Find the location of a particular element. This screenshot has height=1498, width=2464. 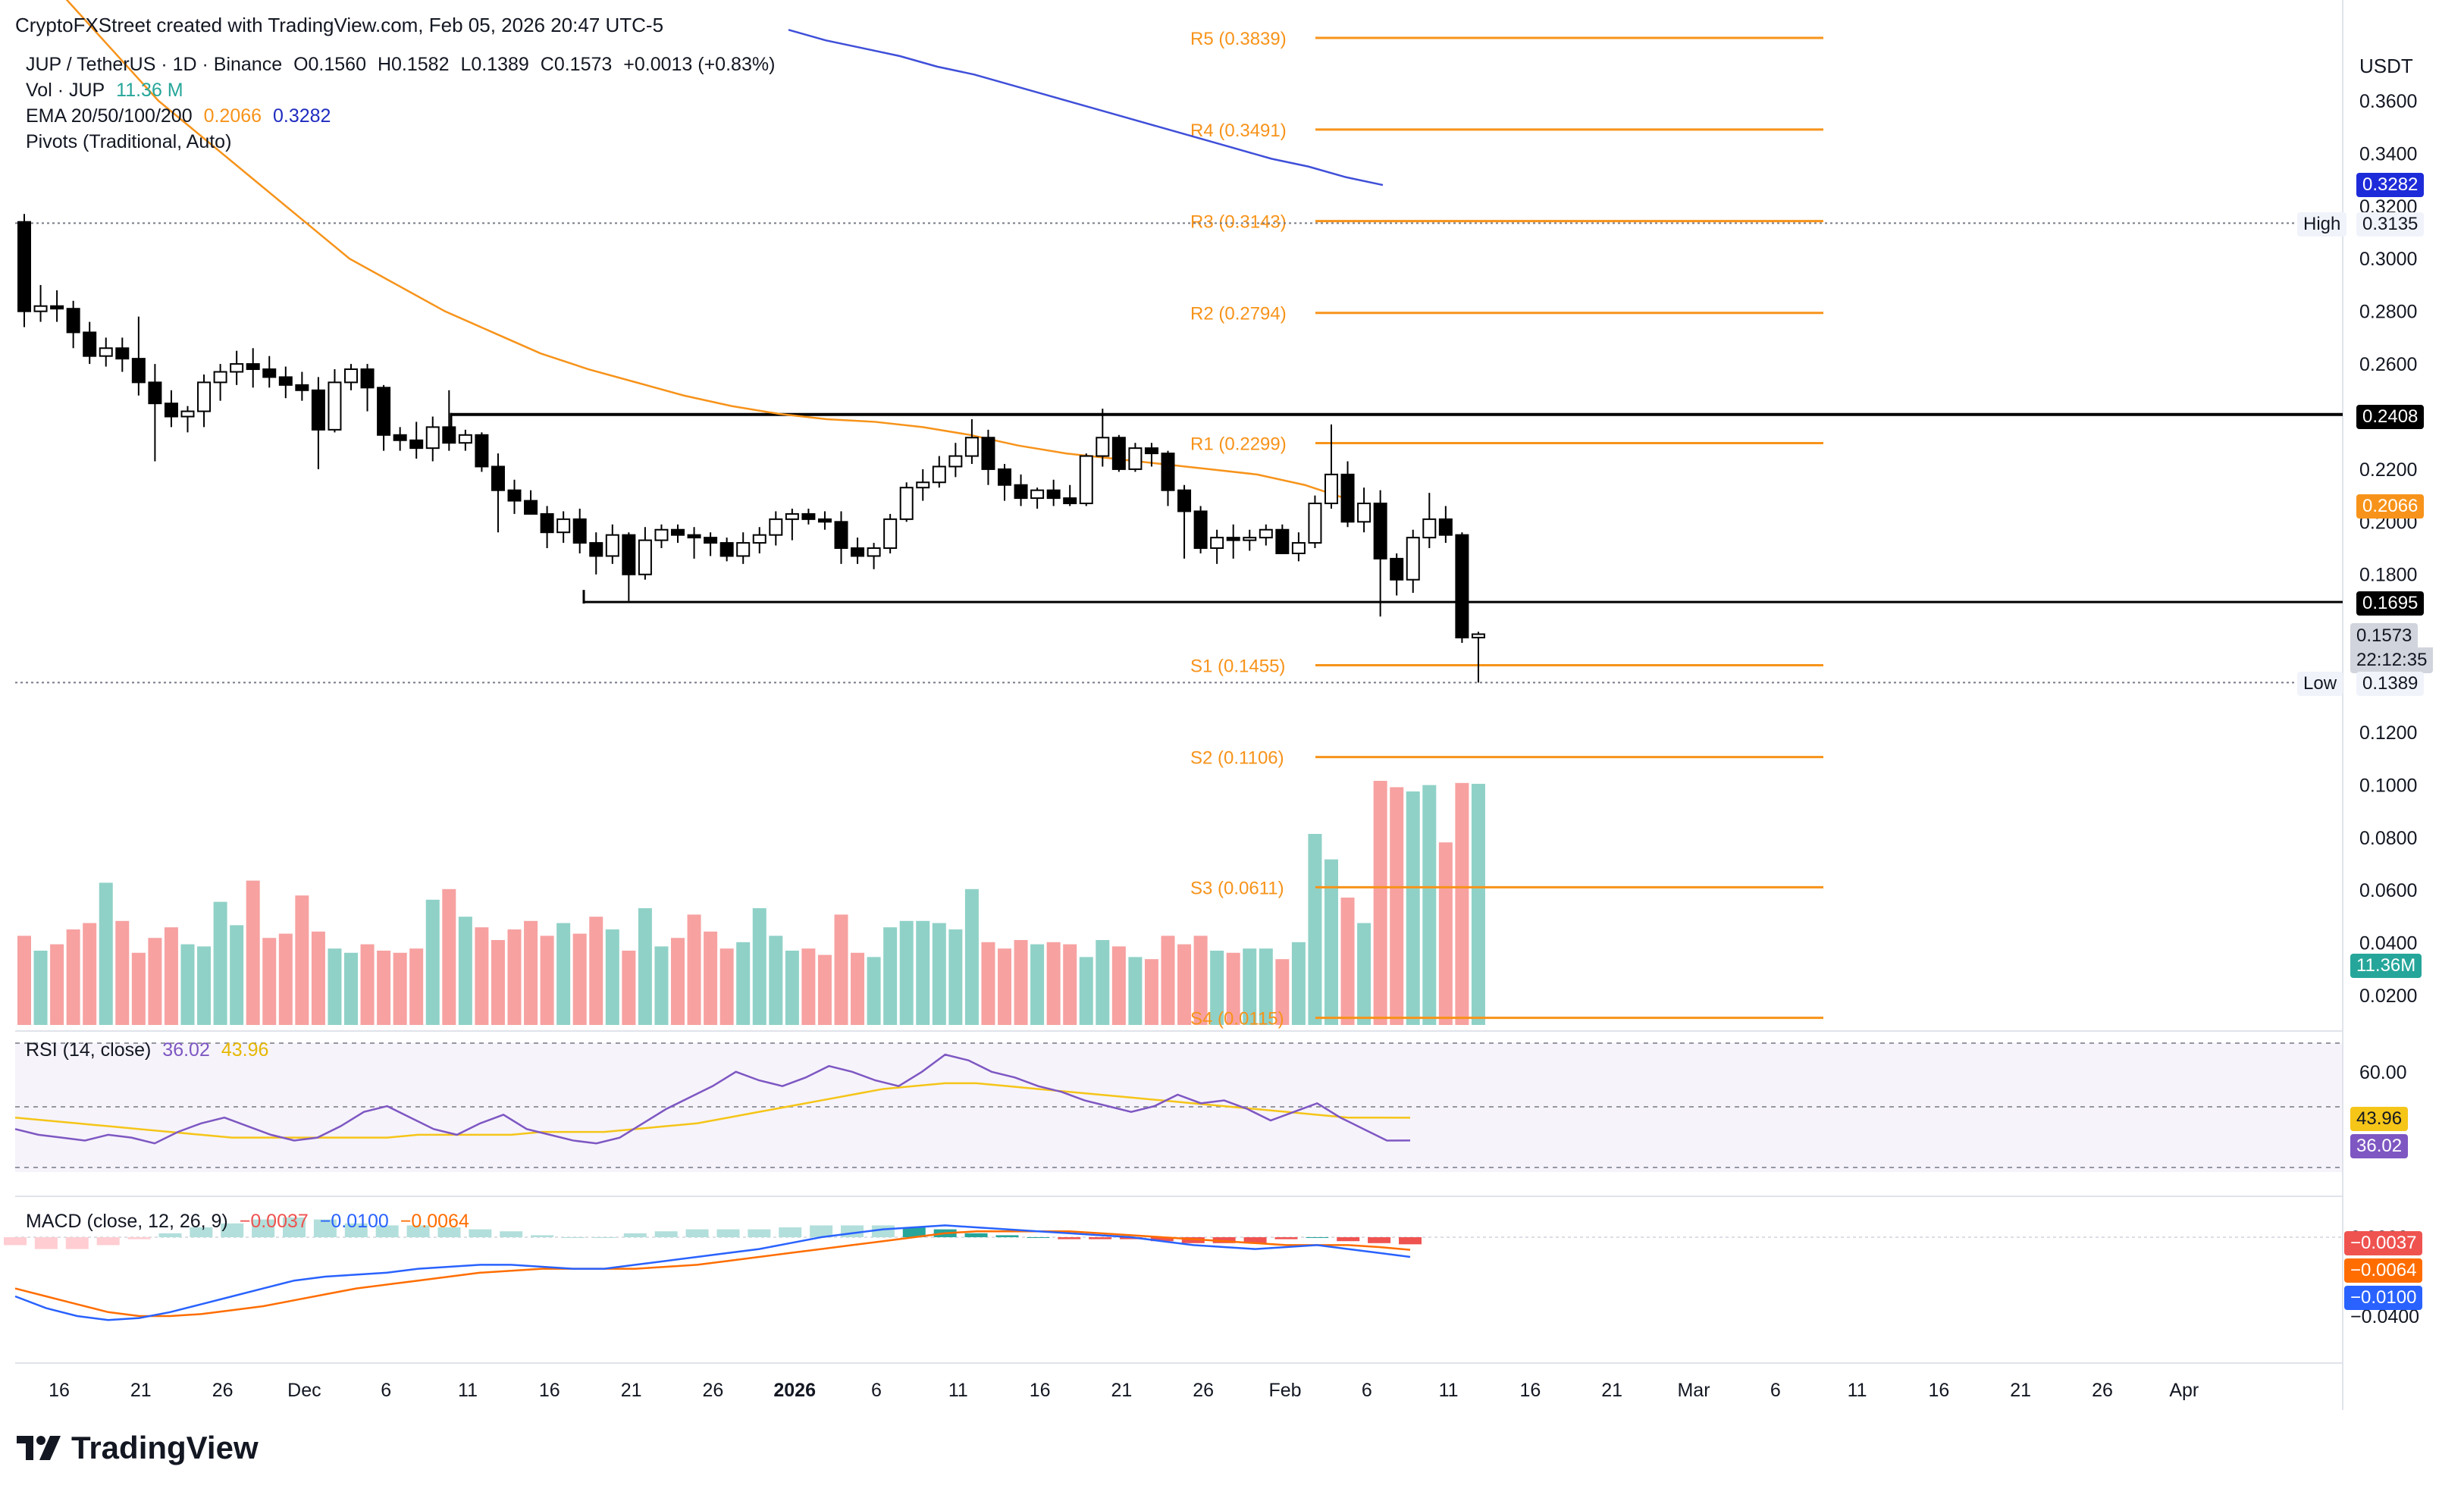

pivot-label: S4 (0.0115) is located at coordinates (1237, 1019).